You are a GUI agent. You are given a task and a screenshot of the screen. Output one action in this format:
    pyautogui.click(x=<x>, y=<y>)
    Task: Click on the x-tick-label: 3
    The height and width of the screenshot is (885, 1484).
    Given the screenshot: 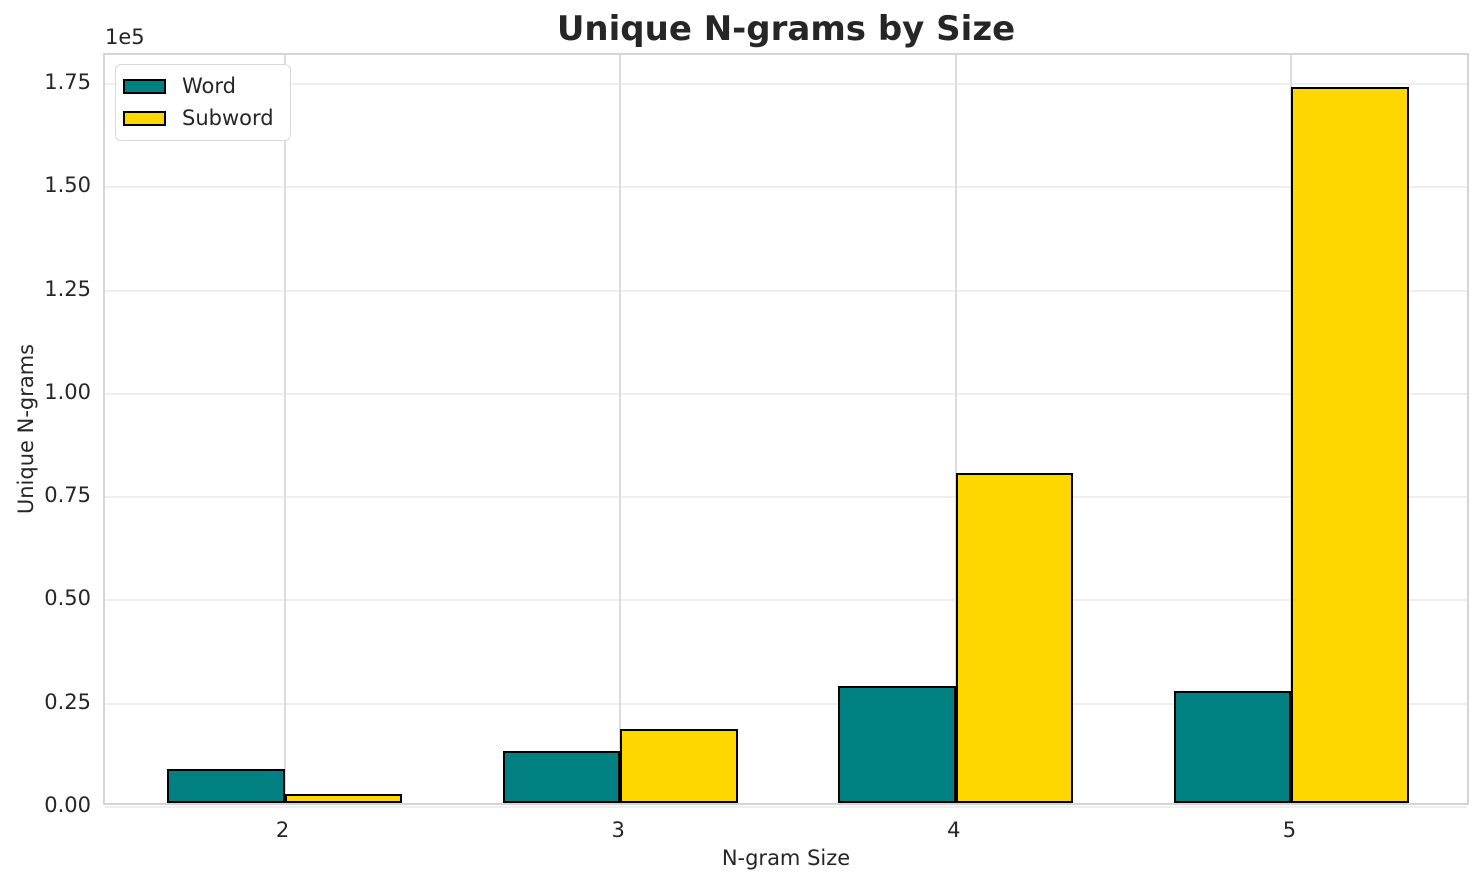 What is the action you would take?
    pyautogui.click(x=618, y=830)
    